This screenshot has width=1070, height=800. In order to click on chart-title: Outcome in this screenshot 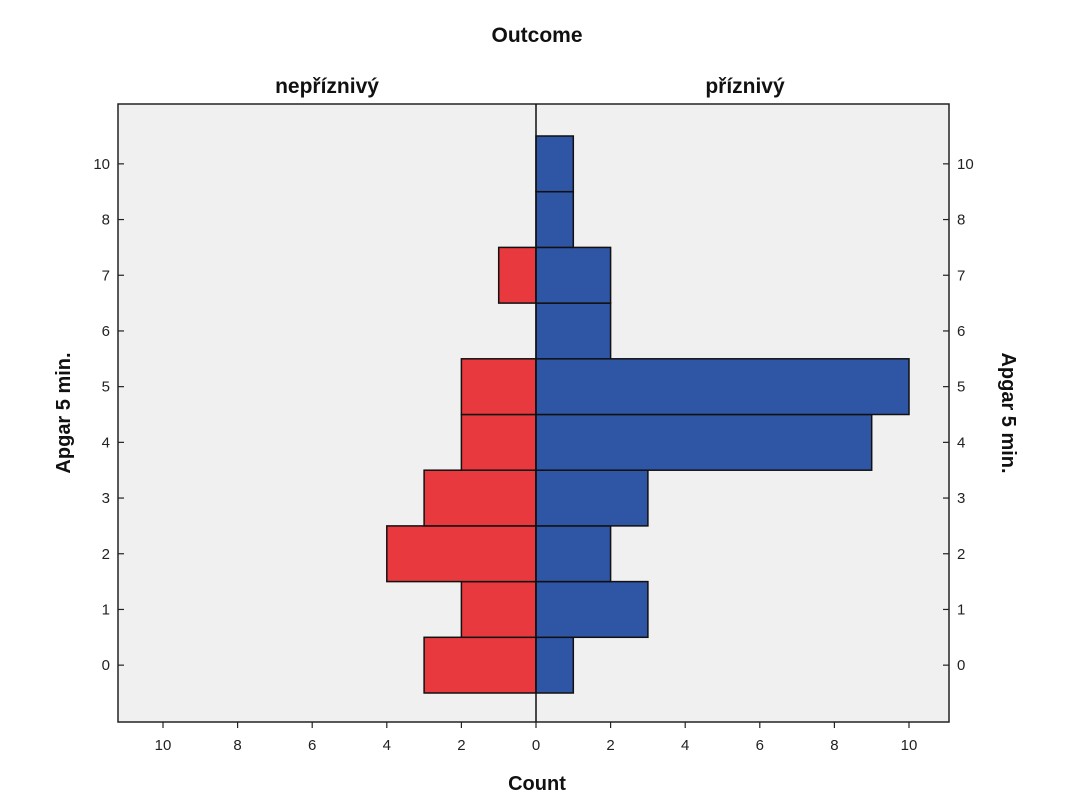, I will do `click(536, 35)`.